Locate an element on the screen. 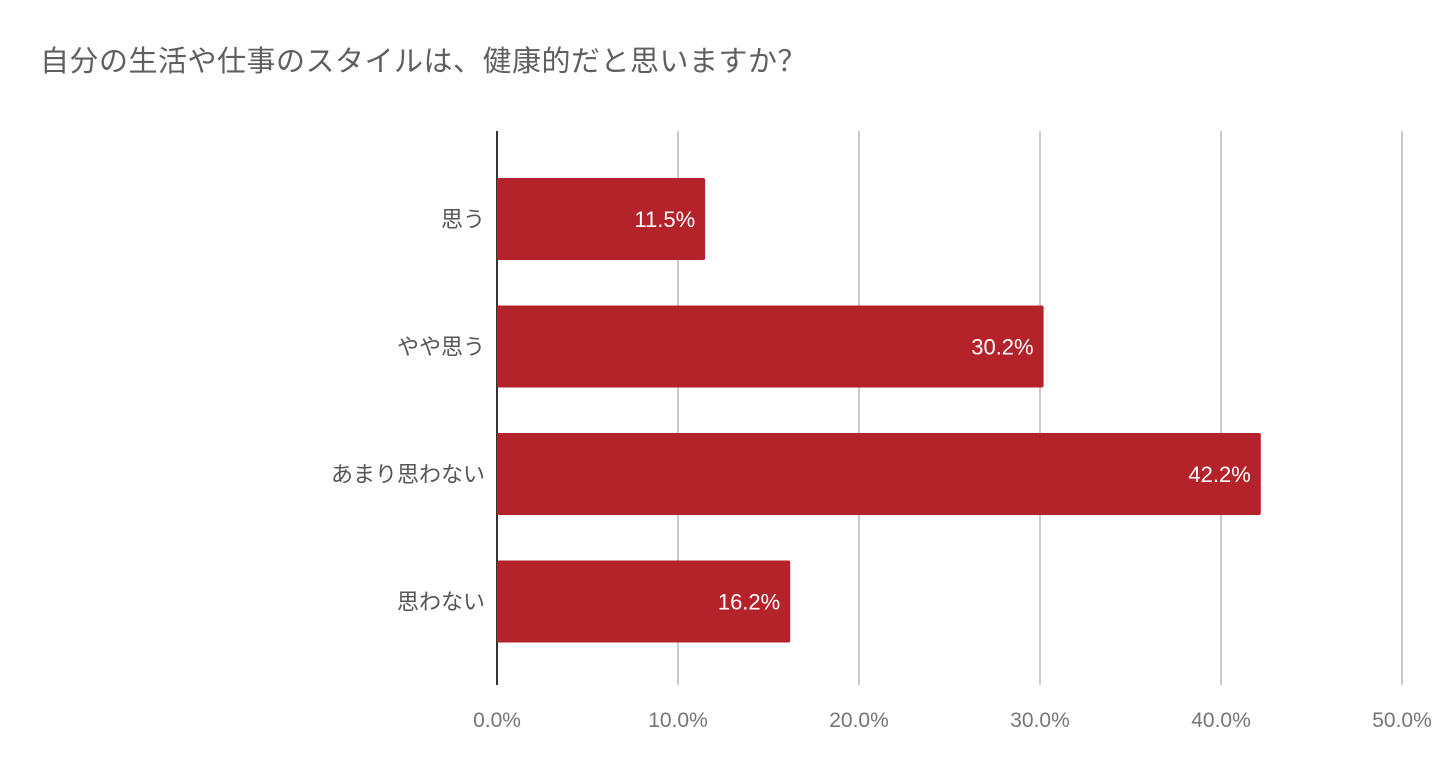 The width and height of the screenshot is (1440, 765). data-label: 16.2% is located at coordinates (749, 602).